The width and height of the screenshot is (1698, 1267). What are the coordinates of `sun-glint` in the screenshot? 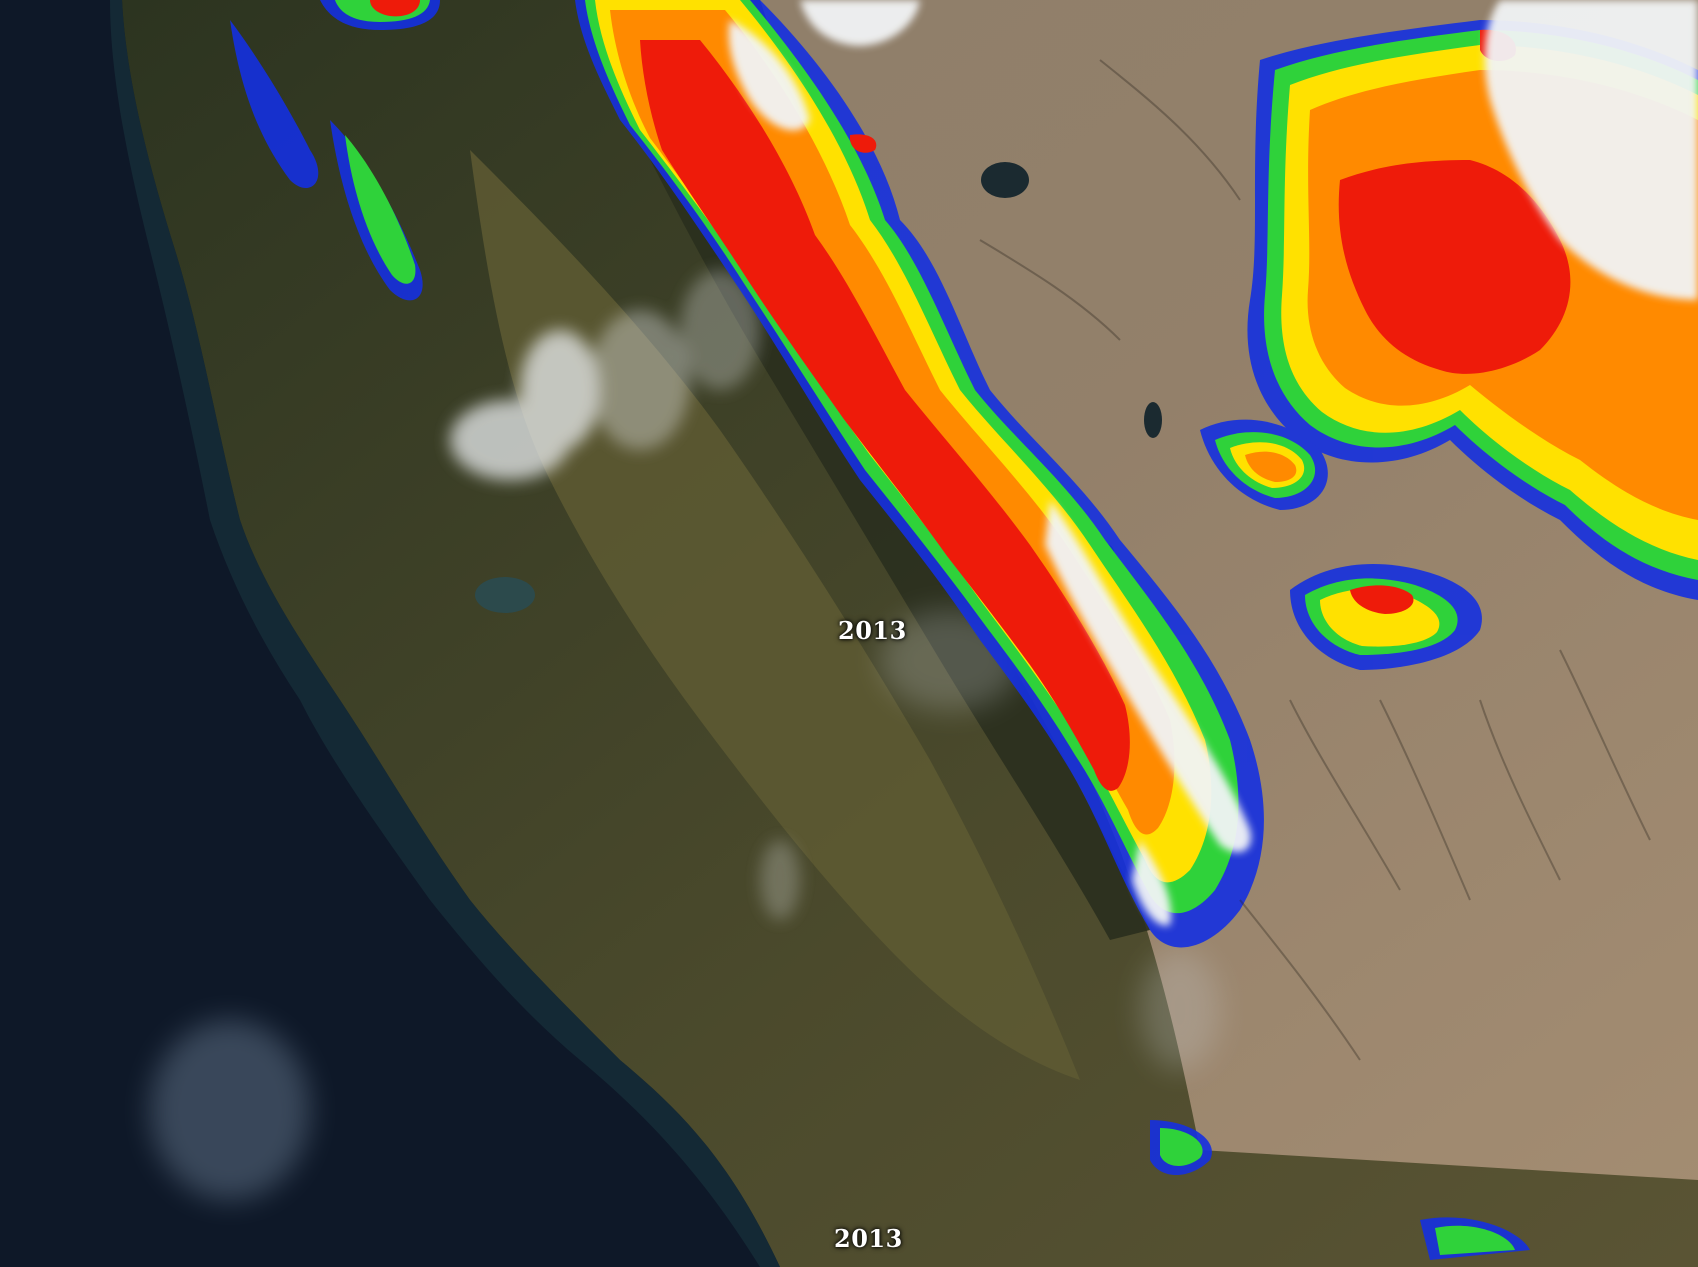 It's located at (230, 1110).